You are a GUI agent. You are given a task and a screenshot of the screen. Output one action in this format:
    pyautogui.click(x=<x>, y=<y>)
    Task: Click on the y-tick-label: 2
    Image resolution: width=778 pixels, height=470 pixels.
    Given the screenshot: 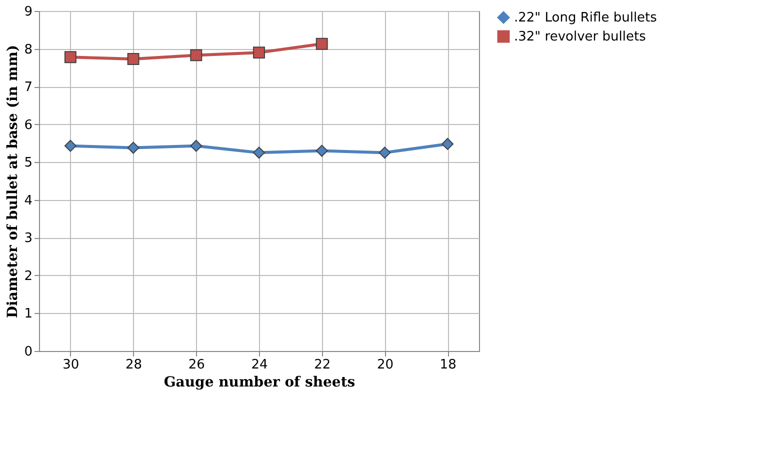 What is the action you would take?
    pyautogui.click(x=28, y=276)
    